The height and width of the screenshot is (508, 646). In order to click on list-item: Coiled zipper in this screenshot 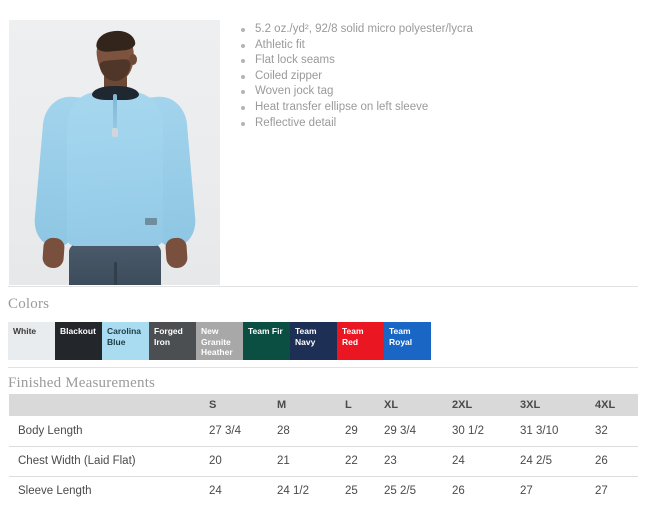, I will do `click(436, 77)`.